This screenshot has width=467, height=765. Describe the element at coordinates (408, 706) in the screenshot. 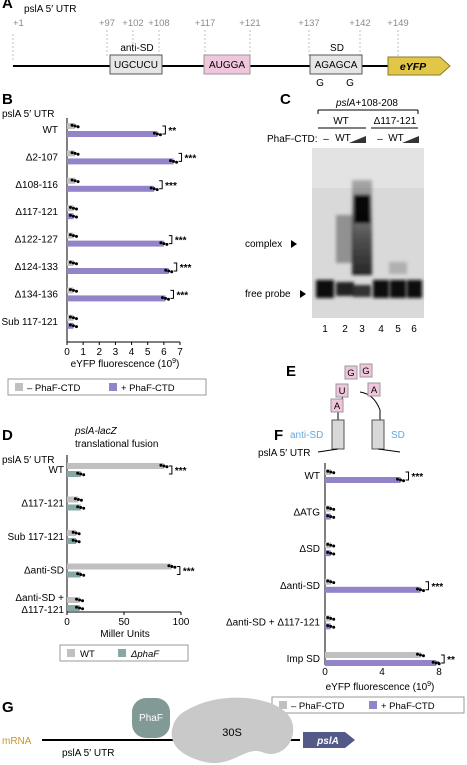

I see `legend-f-plus-label: + PhaF-CTD` at that location.